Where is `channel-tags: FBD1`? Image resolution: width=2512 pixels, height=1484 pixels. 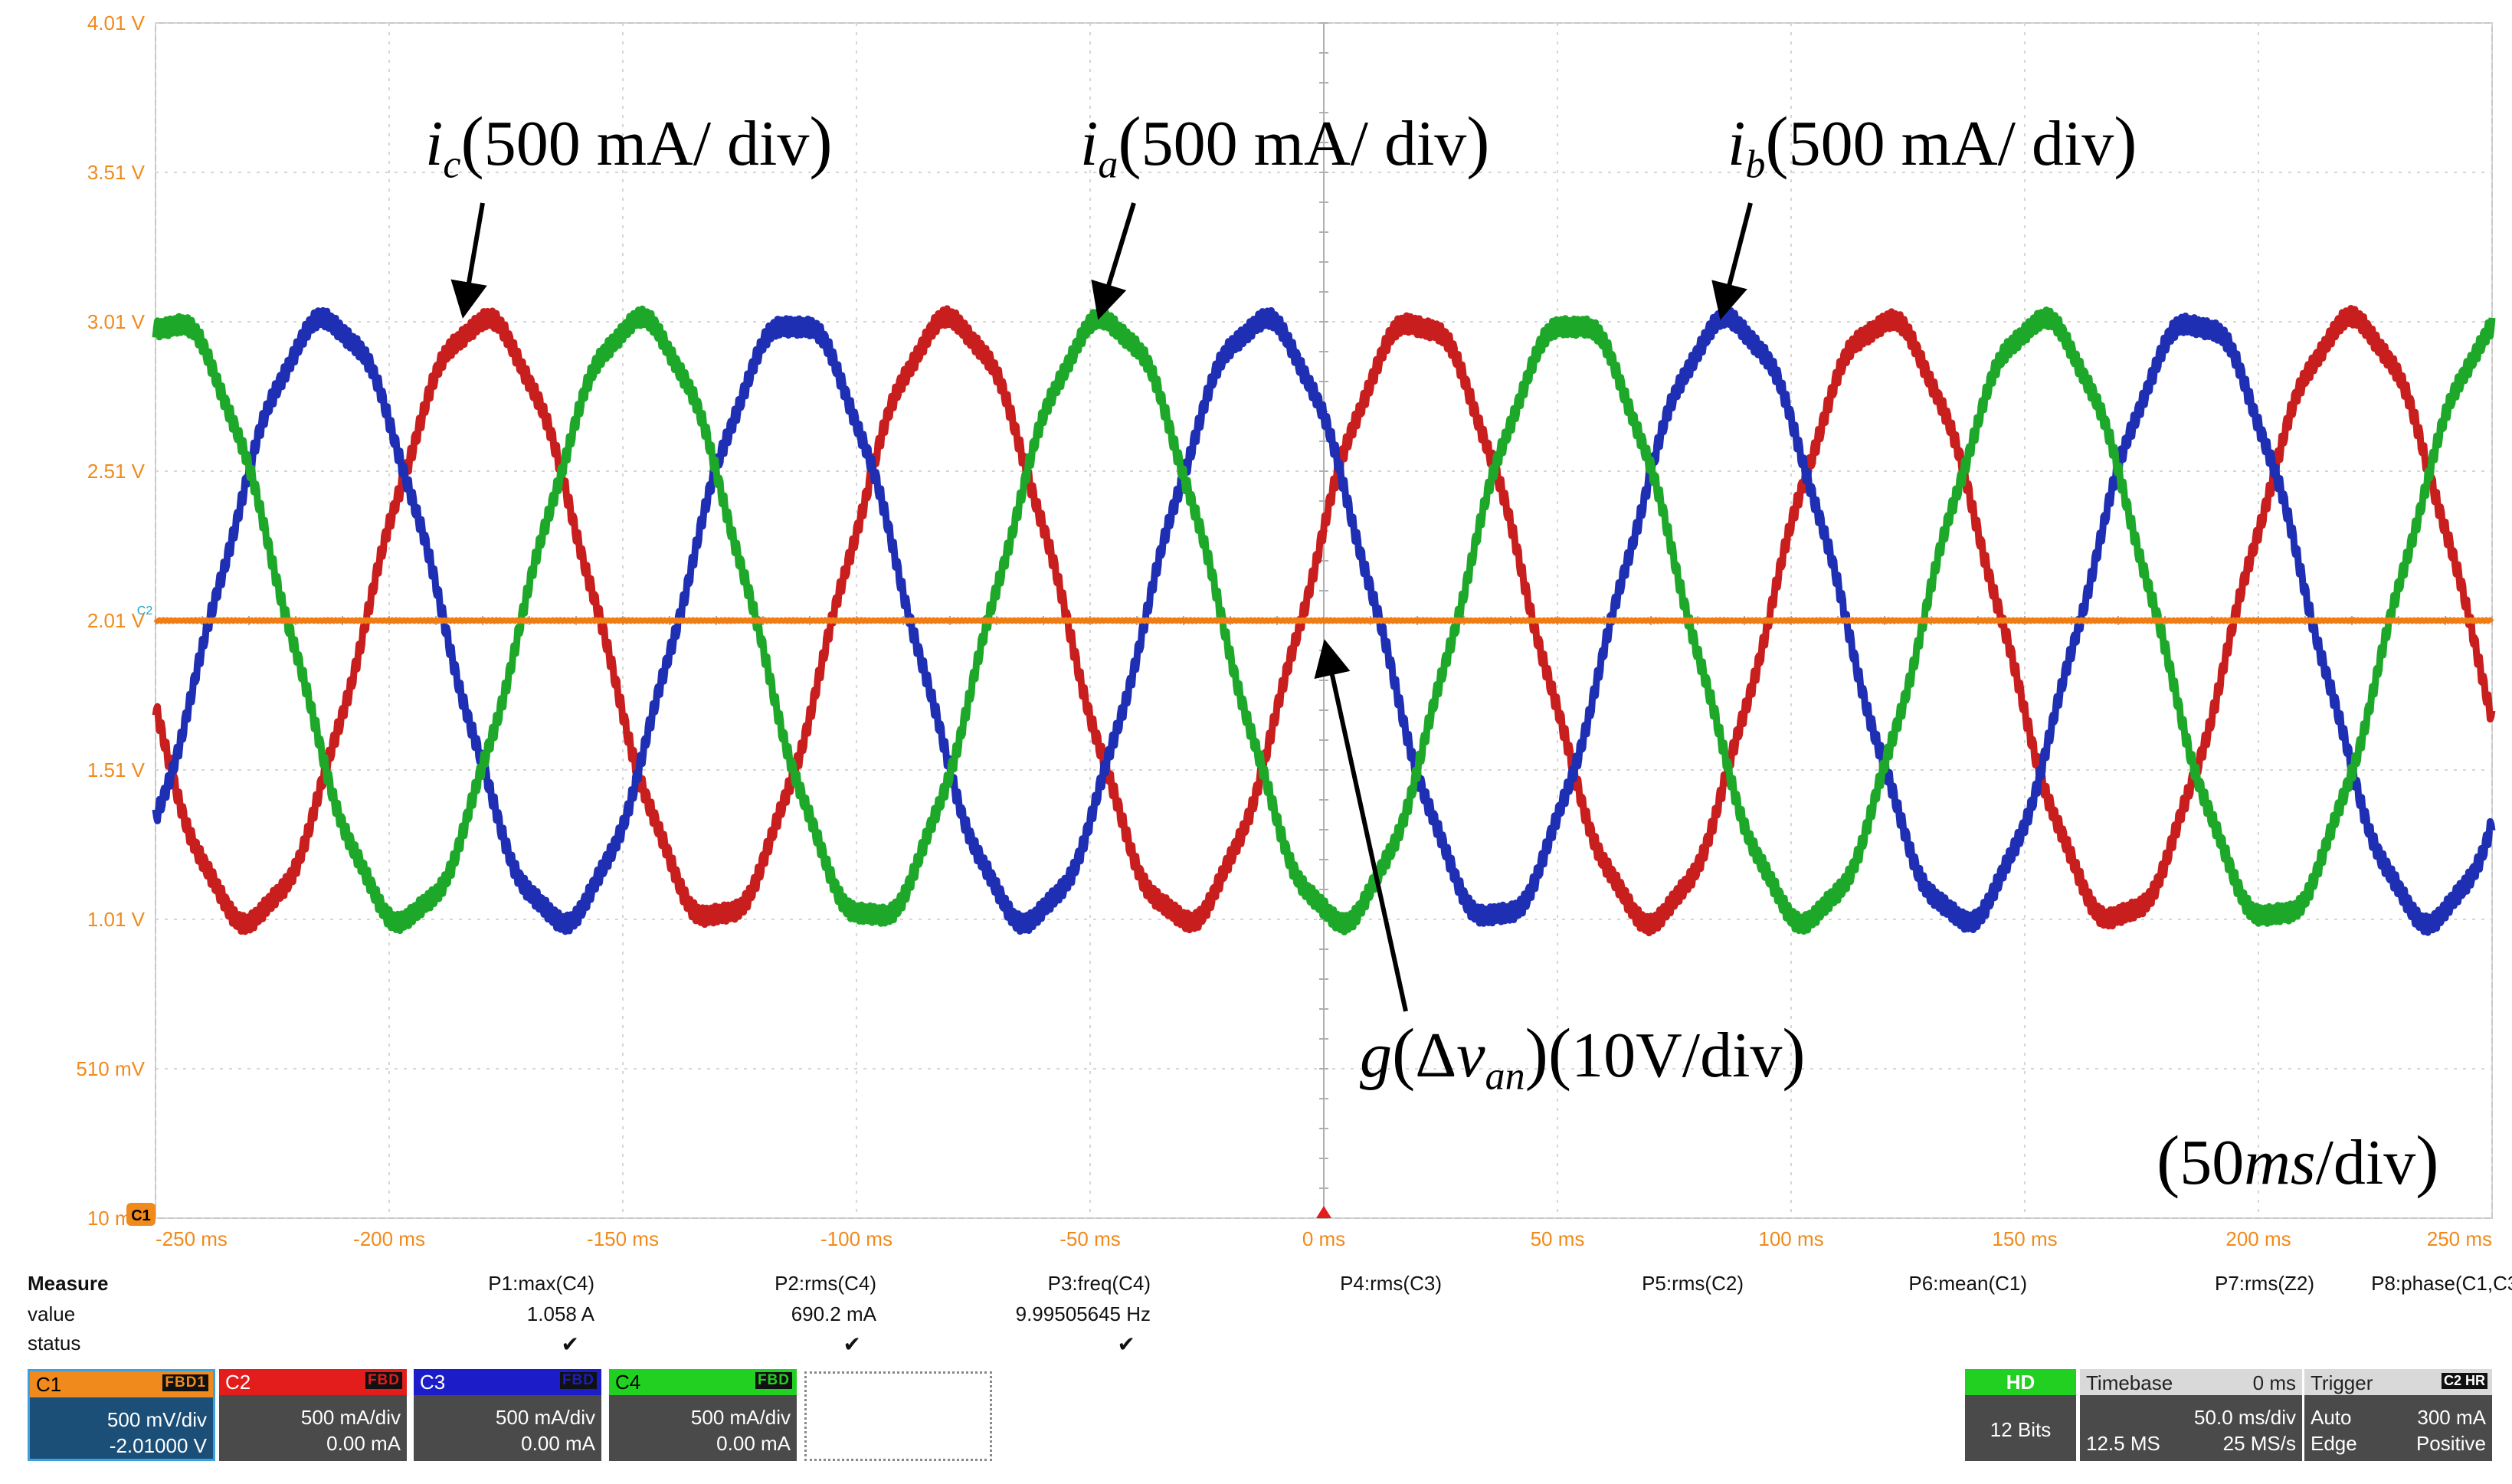
channel-tags: FBD1 is located at coordinates (185, 1382).